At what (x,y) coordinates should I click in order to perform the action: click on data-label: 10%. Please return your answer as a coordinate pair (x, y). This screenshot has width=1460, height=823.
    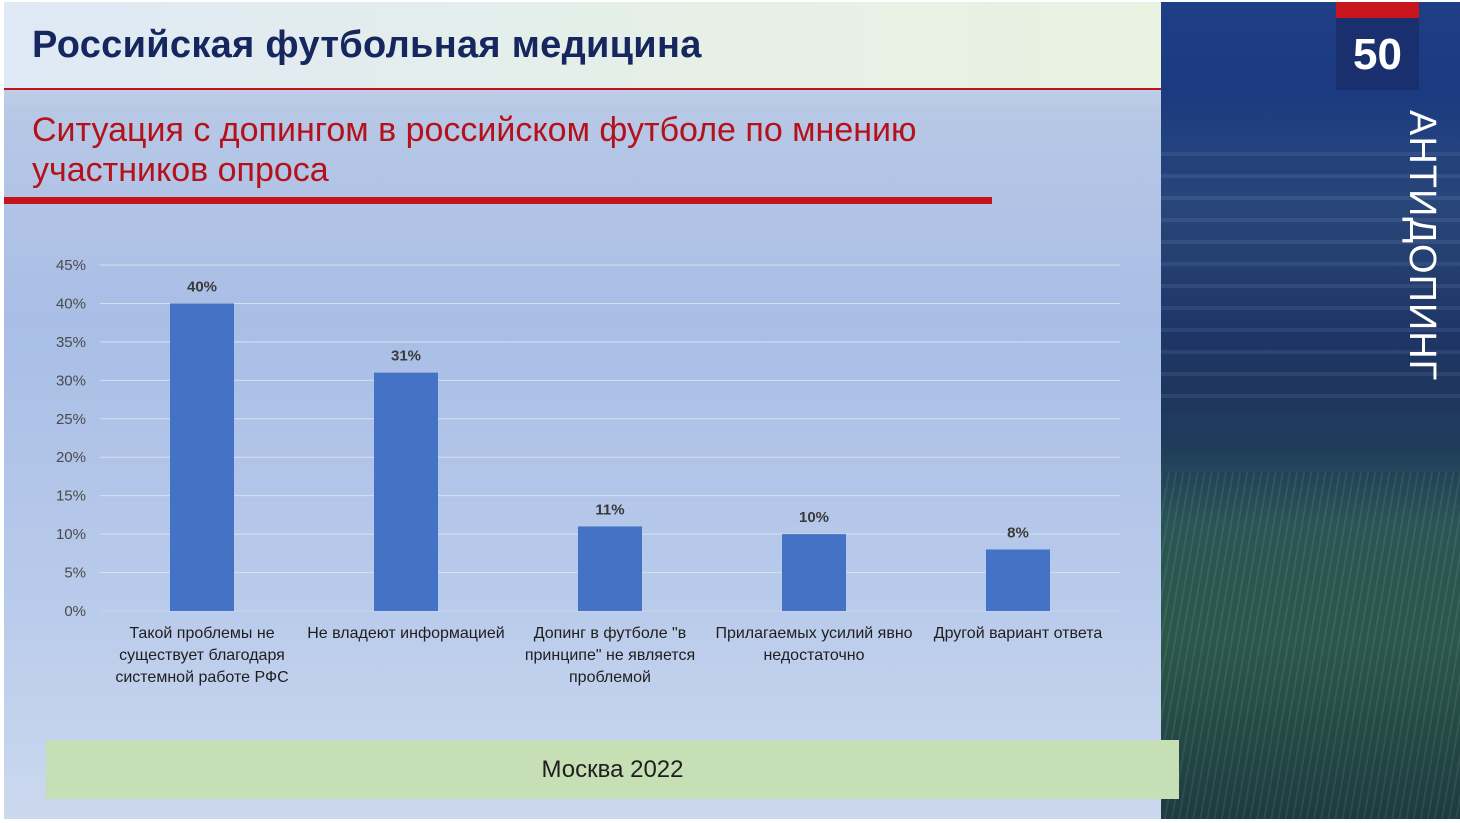
    Looking at the image, I should click on (814, 517).